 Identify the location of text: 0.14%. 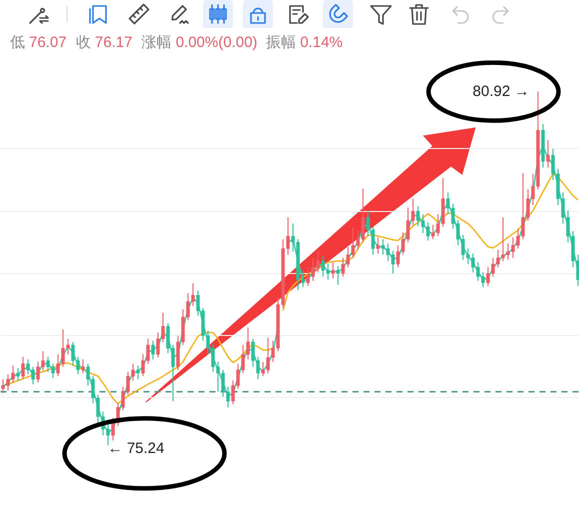
(321, 42).